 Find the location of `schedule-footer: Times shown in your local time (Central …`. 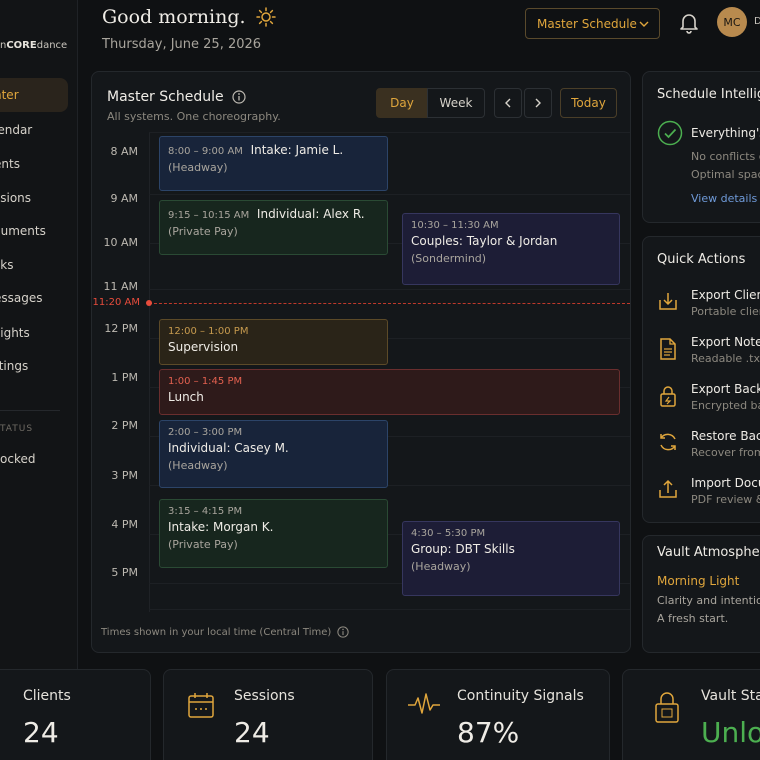

schedule-footer: Times shown in your local time (Central … is located at coordinates (225, 632).